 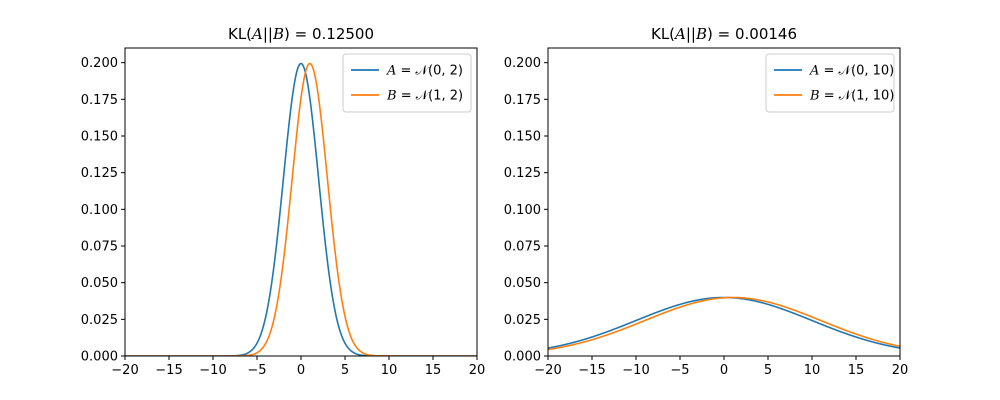 I want to click on legend-label-a: A = 𝒩(0, 10), so click(x=851, y=71).